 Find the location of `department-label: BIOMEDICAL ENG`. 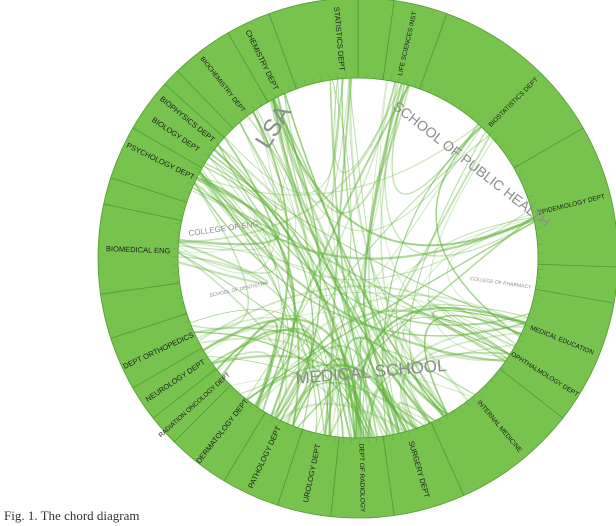

department-label: BIOMEDICAL ENG is located at coordinates (138, 249).